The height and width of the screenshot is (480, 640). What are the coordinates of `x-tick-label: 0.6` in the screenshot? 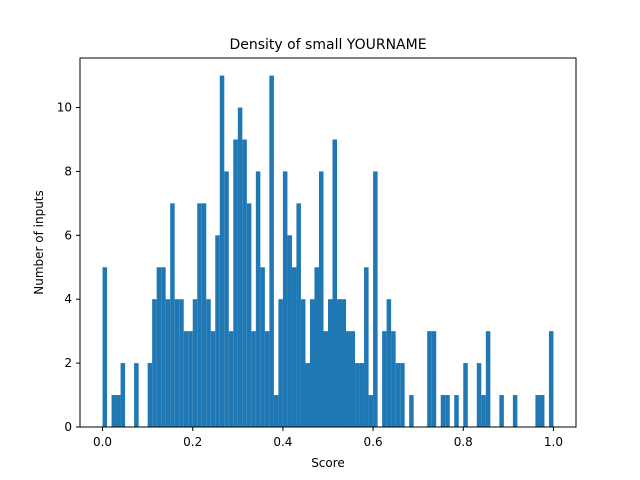 It's located at (373, 442).